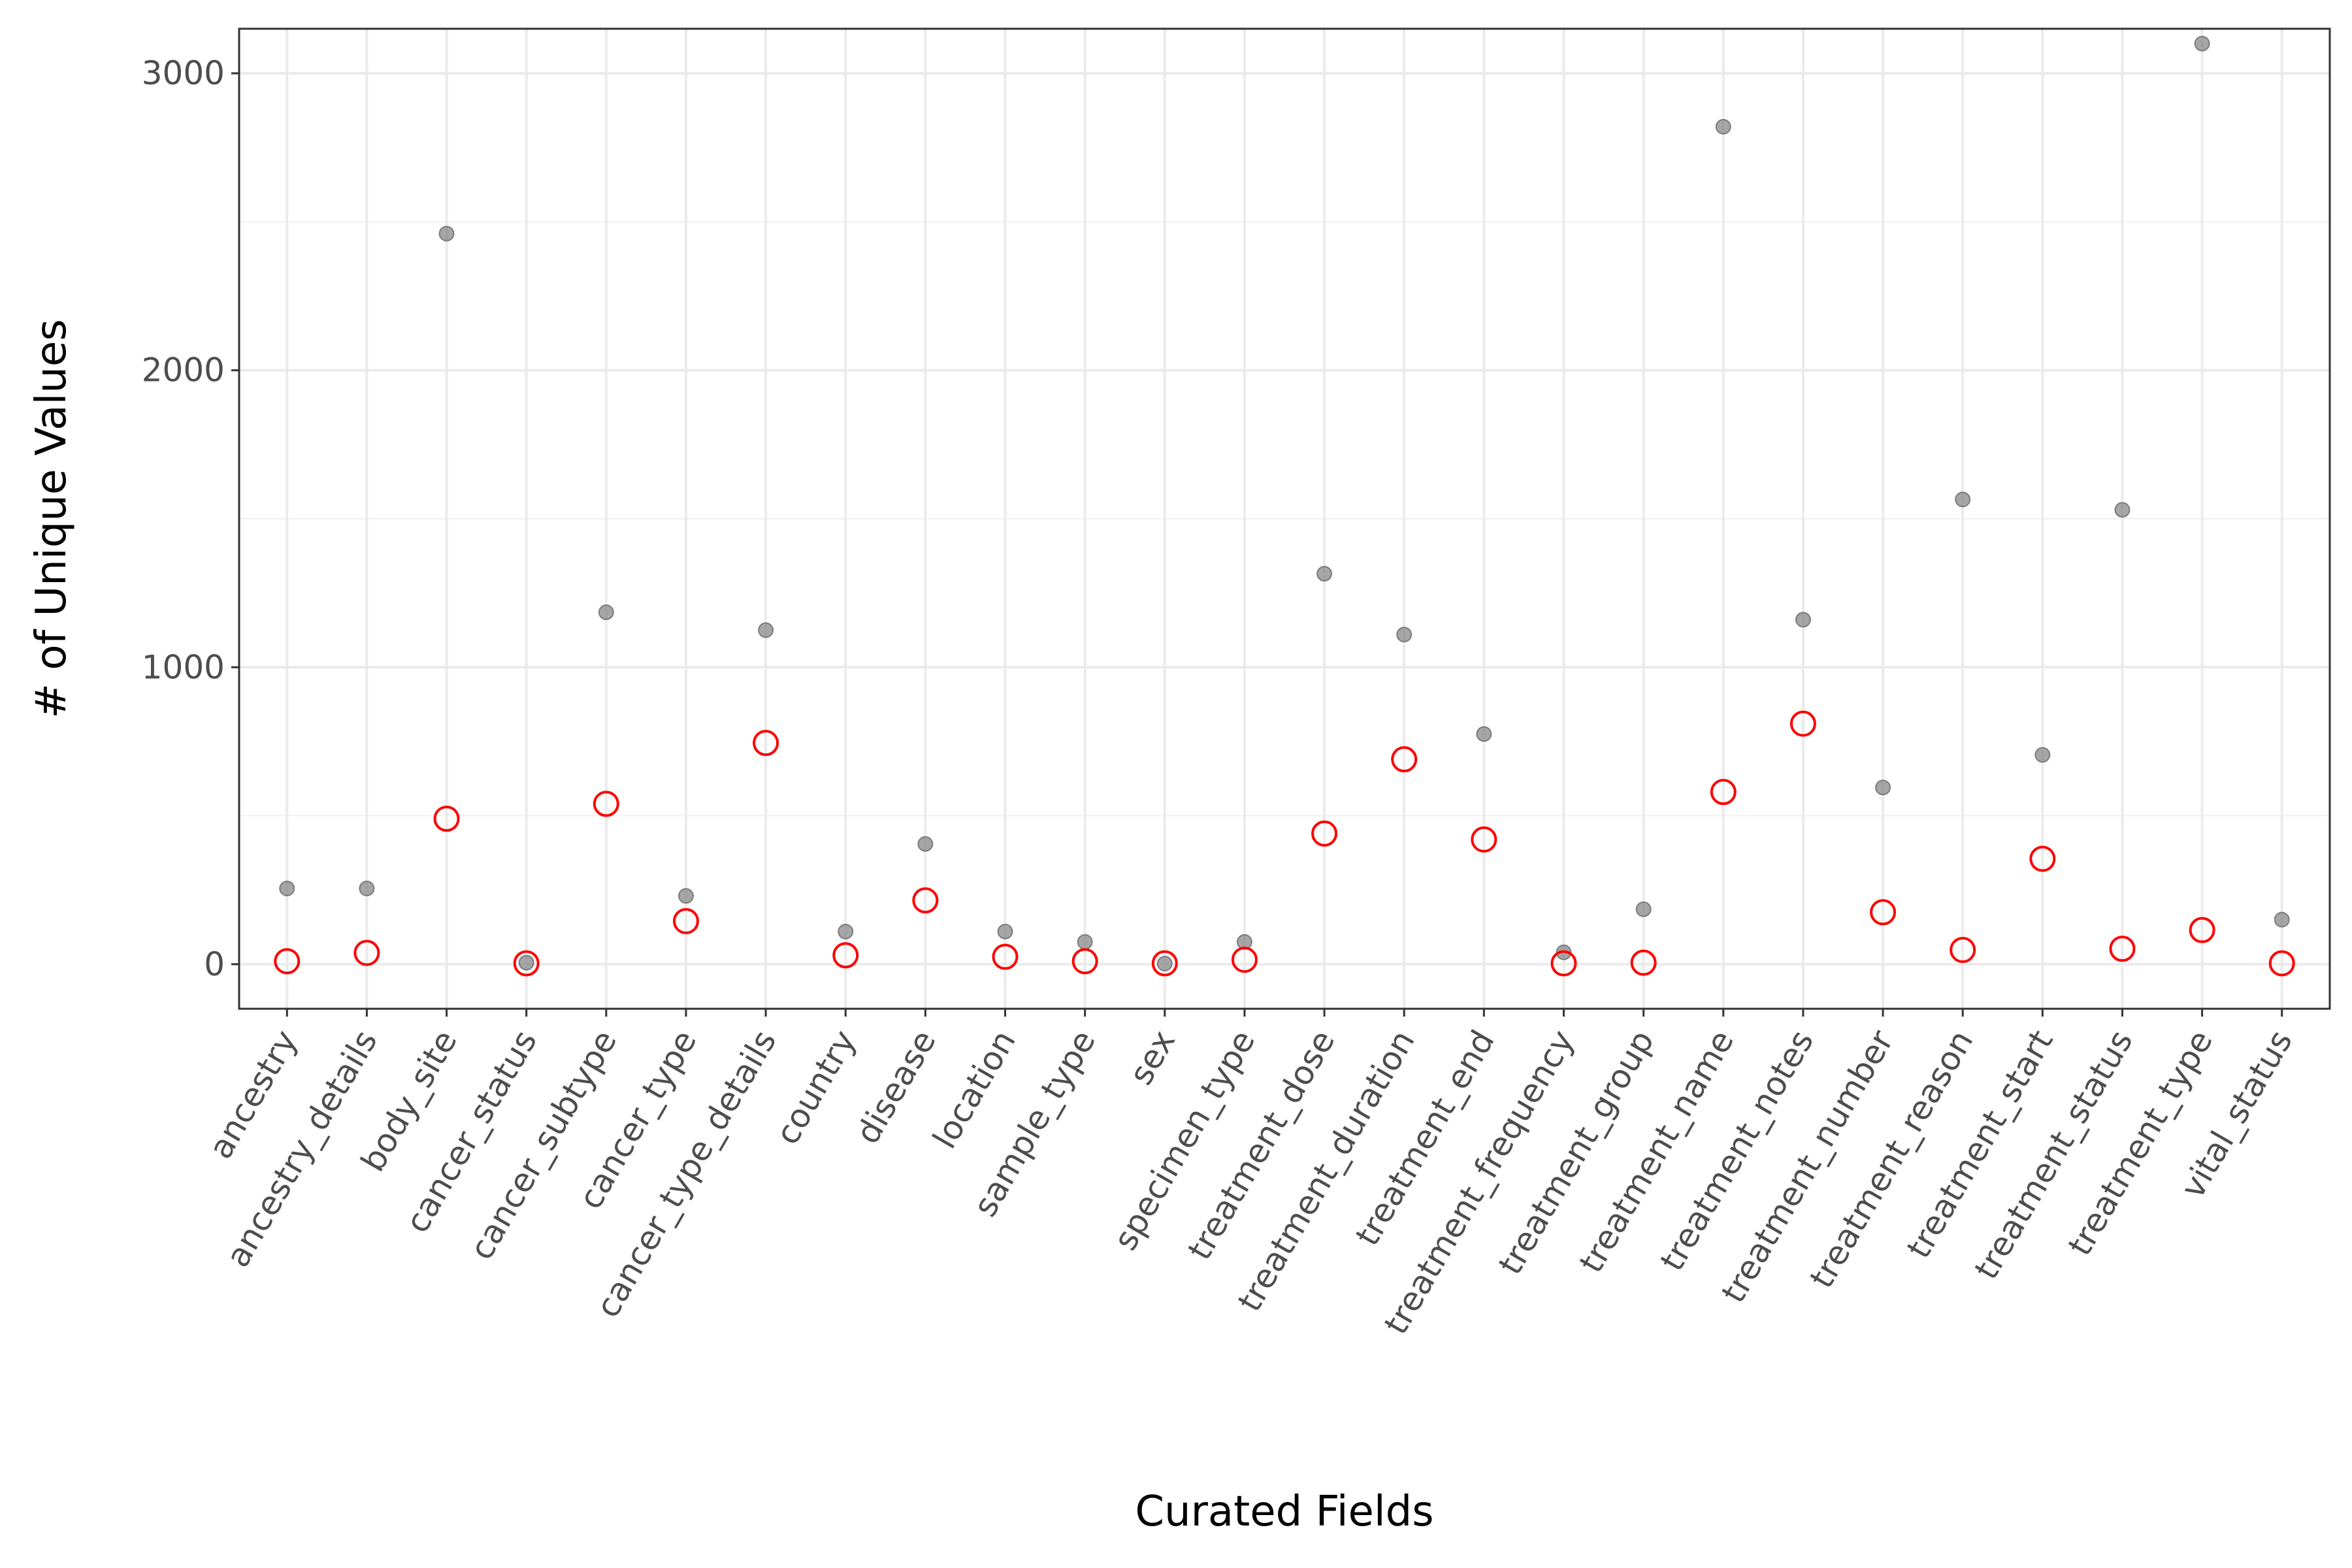 The height and width of the screenshot is (1568, 2352). I want to click on y-tick-label: 1000, so click(183, 667).